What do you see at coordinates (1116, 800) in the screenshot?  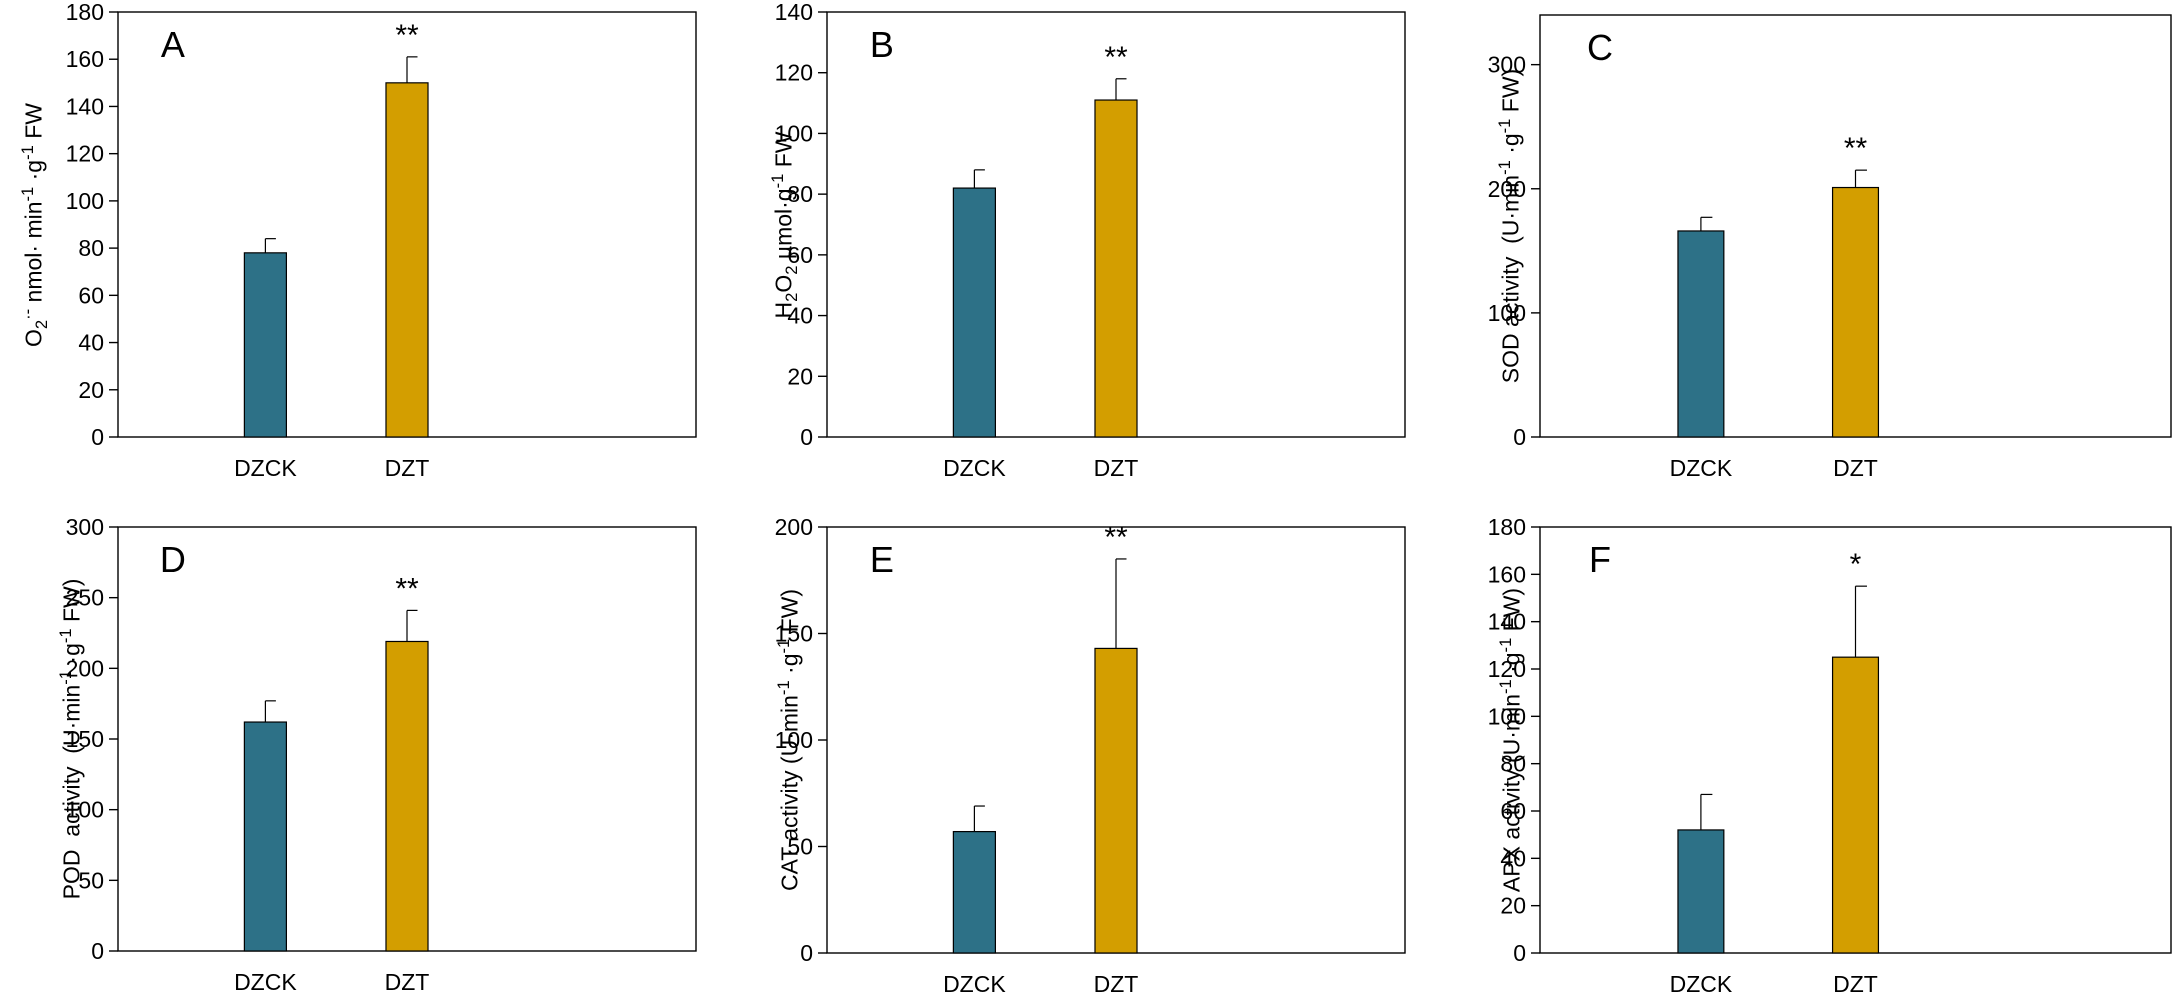 I see `bar-dzt-e` at bounding box center [1116, 800].